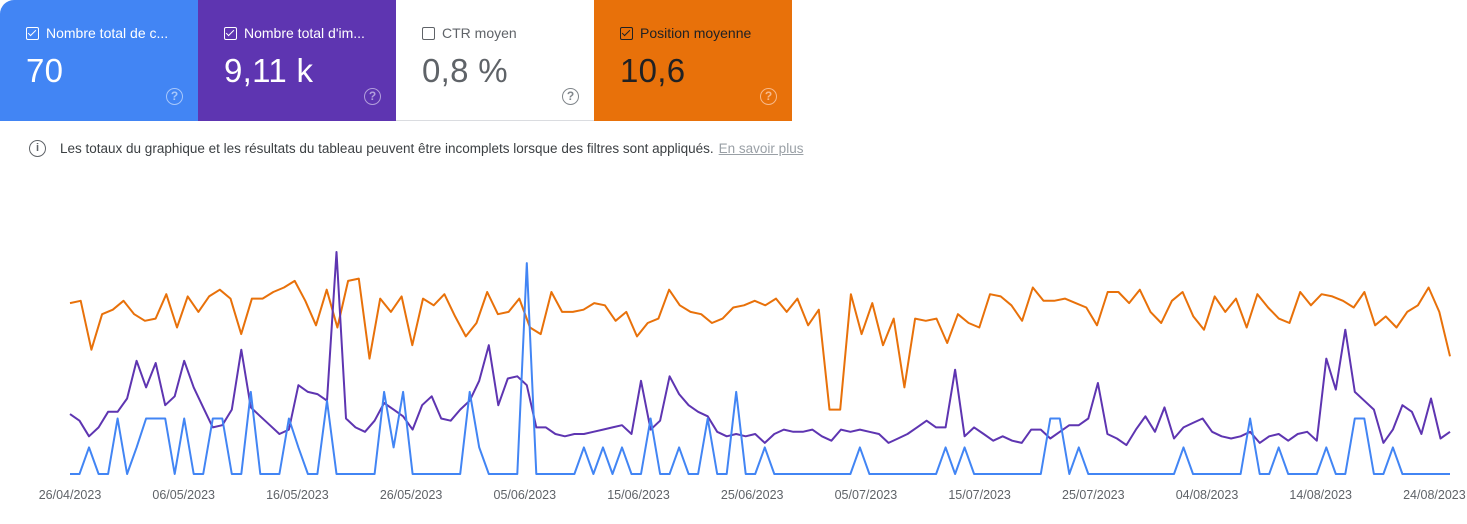 This screenshot has height=524, width=1467. I want to click on info-icon: i, so click(37, 148).